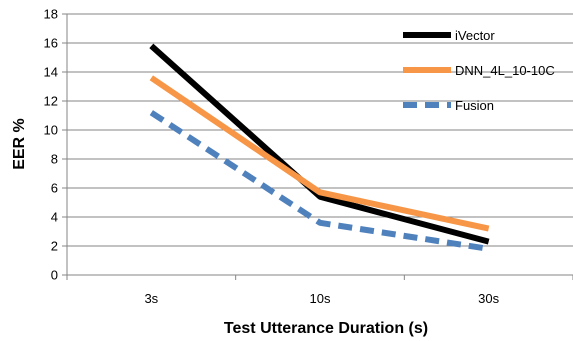 The width and height of the screenshot is (573, 341). Describe the element at coordinates (151, 298) in the screenshot. I see `x-tick-label: 3s` at that location.